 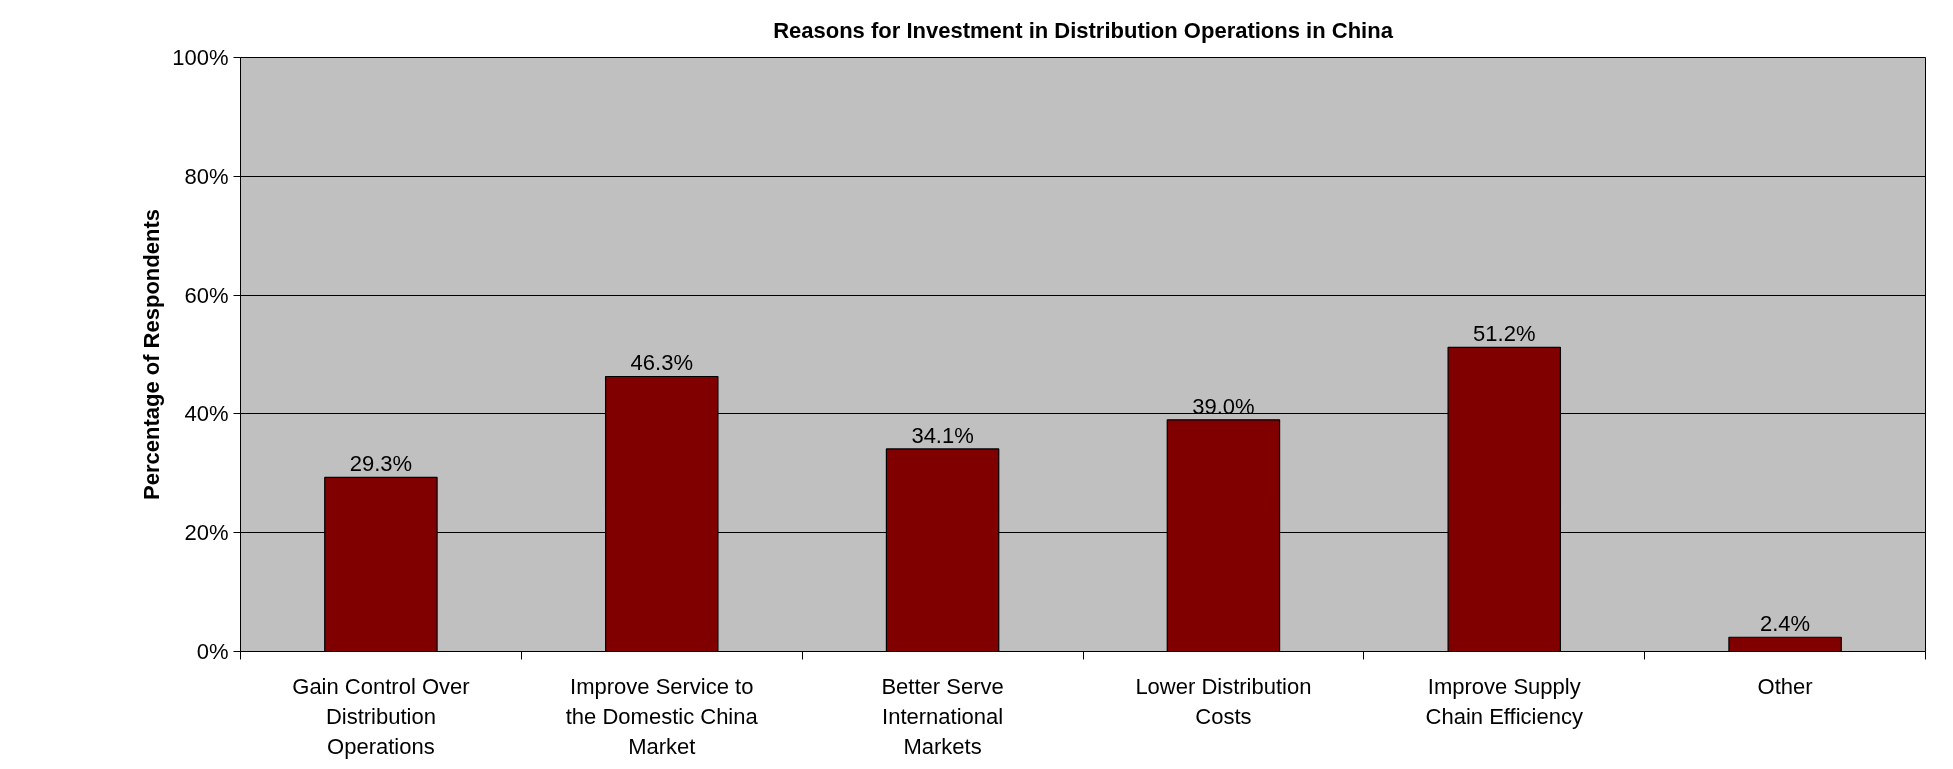 What do you see at coordinates (1223, 701) in the screenshot?
I see `x-tick-label: Lower Distribution Costs` at bounding box center [1223, 701].